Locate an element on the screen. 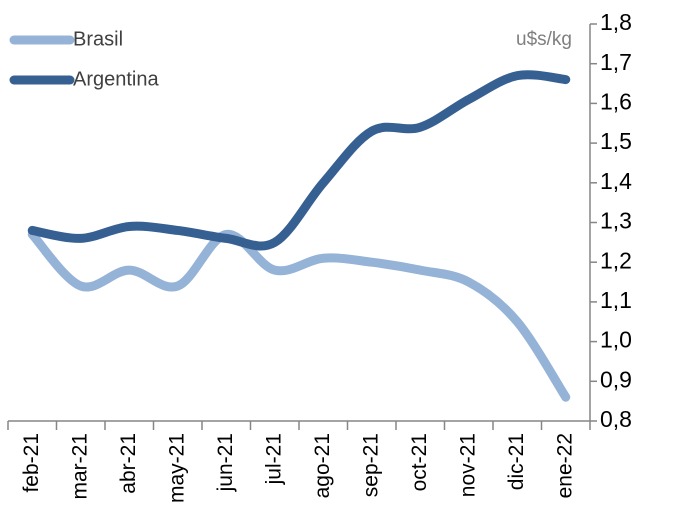 The height and width of the screenshot is (523, 680). y-tick-label: 1,1 is located at coordinates (616, 300).